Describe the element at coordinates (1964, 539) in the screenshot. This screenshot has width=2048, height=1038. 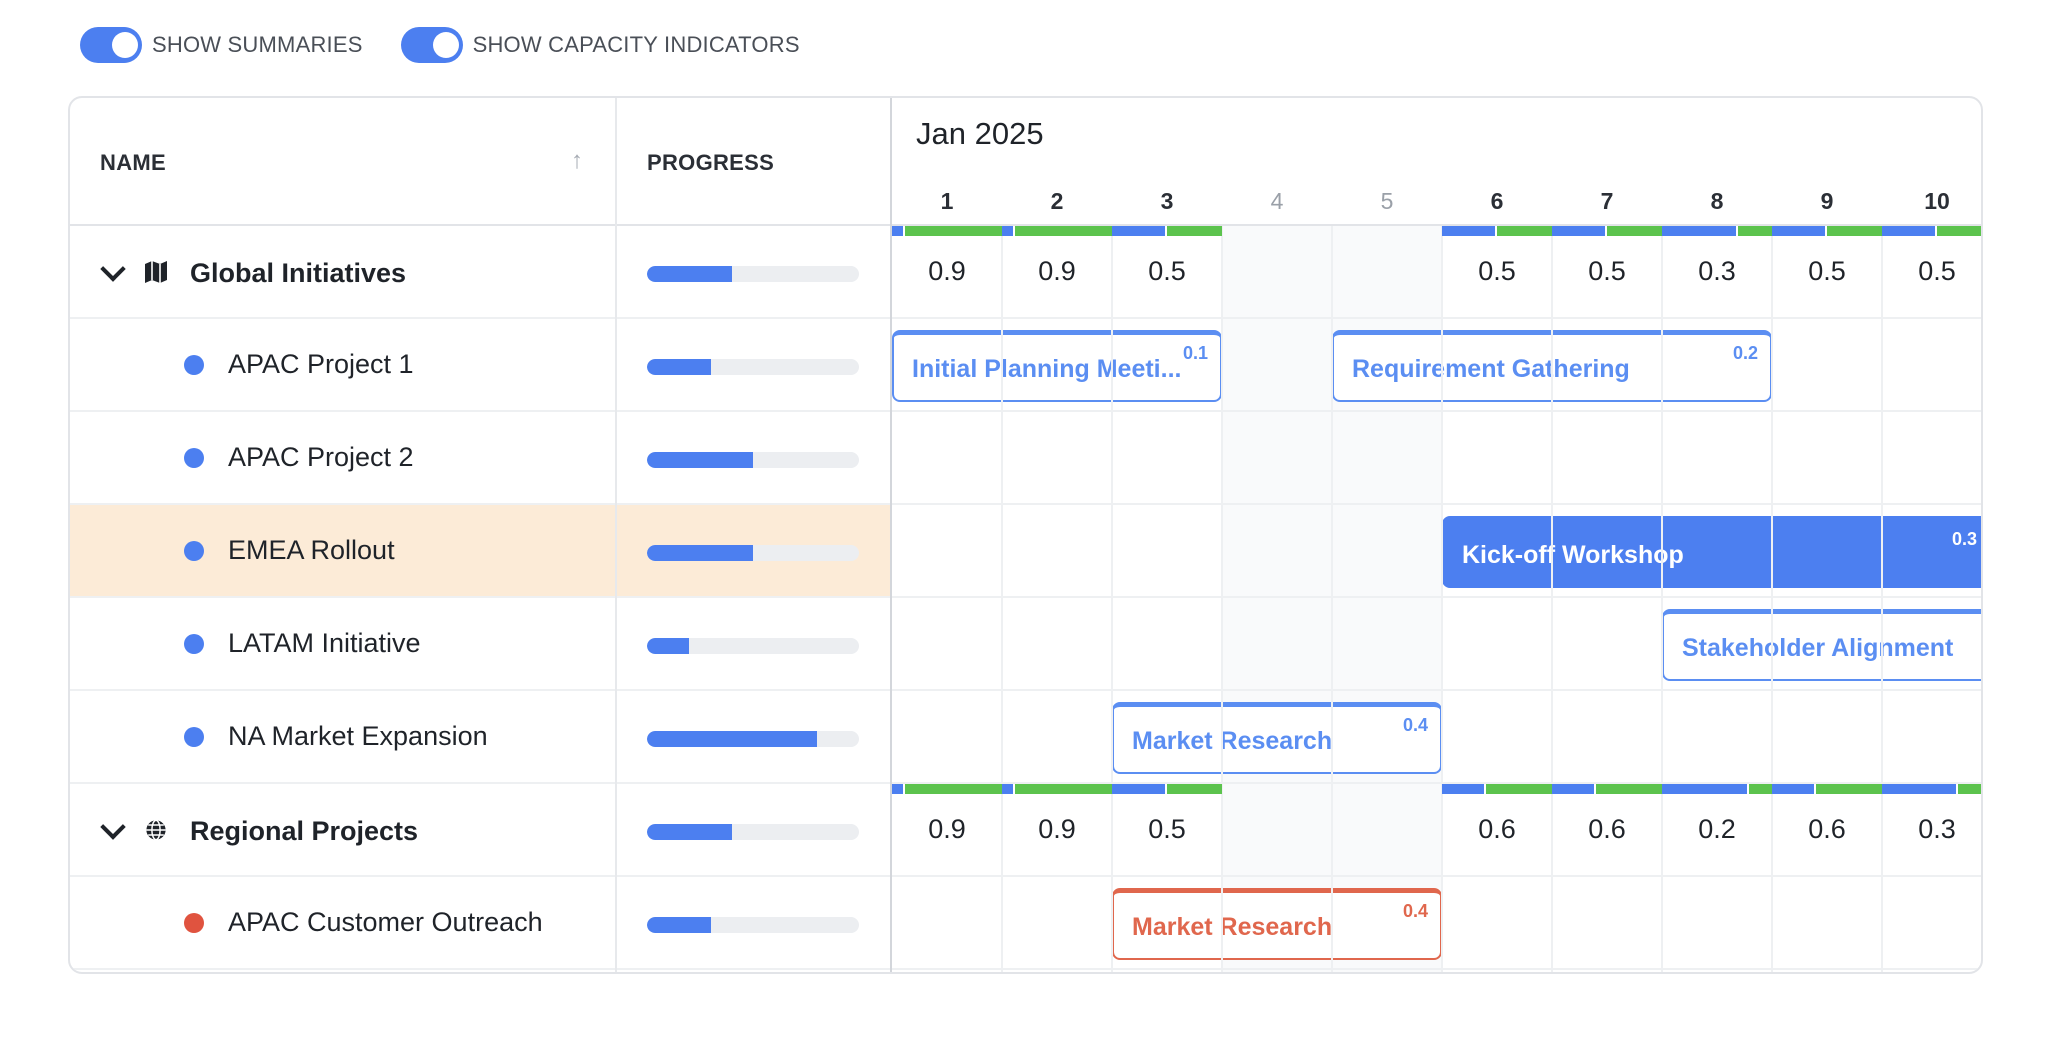
I see `event-value: 0.3` at that location.